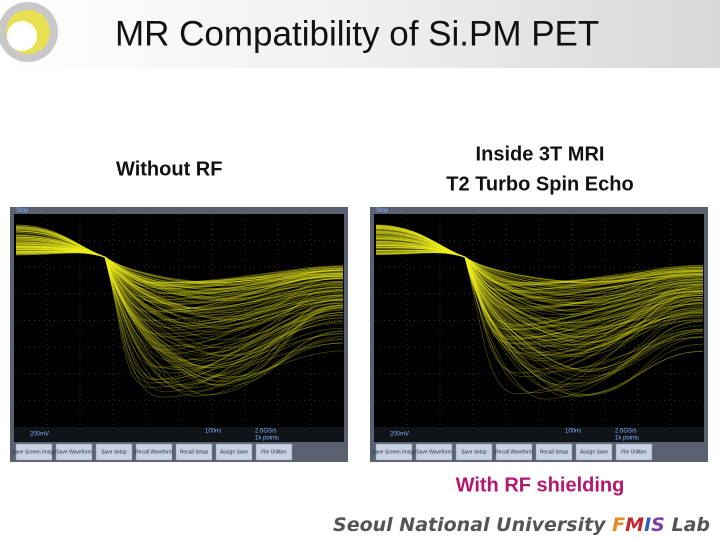  Describe the element at coordinates (474, 452) in the screenshot. I see `scope-button-label: Save Setup` at that location.